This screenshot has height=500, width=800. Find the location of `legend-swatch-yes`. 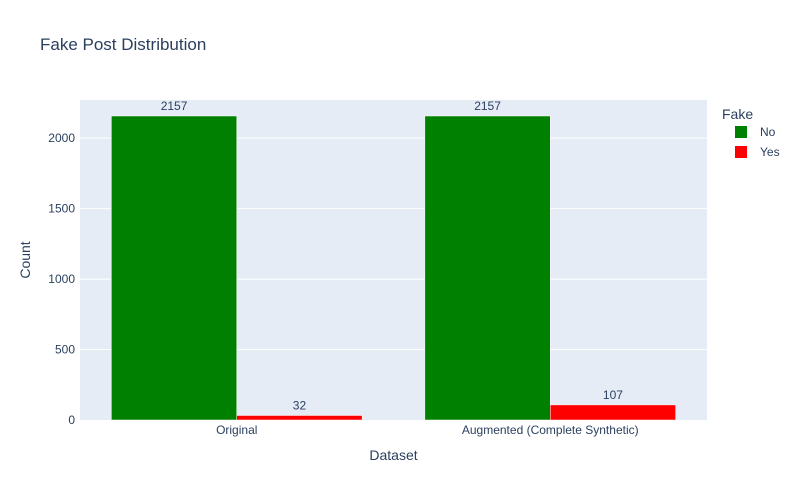

legend-swatch-yes is located at coordinates (741, 152).